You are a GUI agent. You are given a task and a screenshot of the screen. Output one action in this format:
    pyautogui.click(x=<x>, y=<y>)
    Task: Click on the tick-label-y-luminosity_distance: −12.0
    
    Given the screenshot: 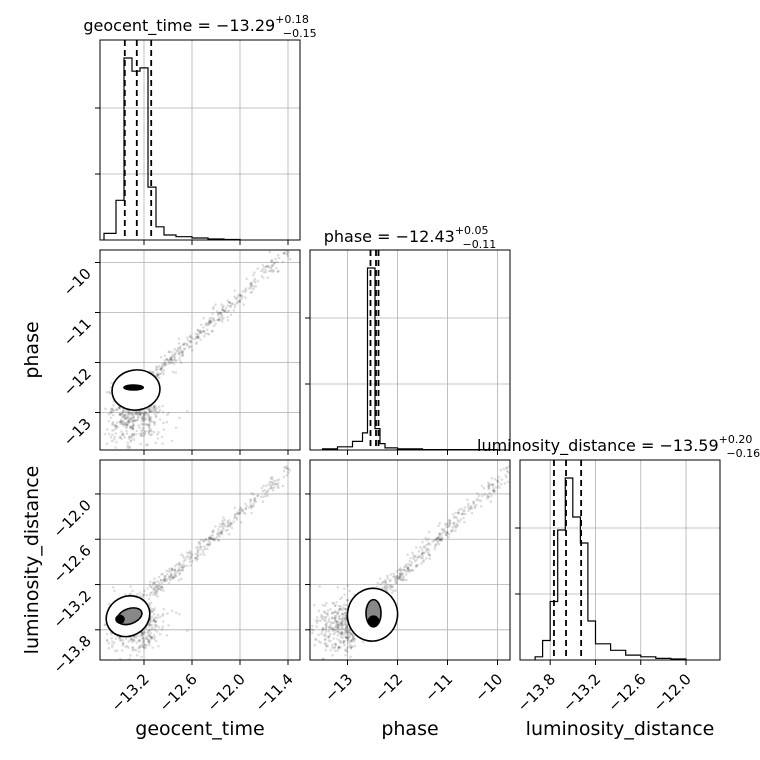 What is the action you would take?
    pyautogui.click(x=72, y=518)
    